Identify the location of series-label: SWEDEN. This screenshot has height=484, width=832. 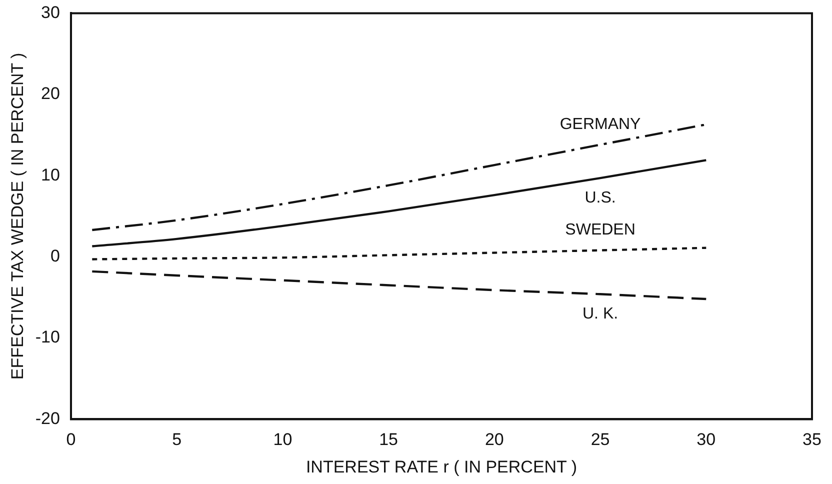
(600, 230).